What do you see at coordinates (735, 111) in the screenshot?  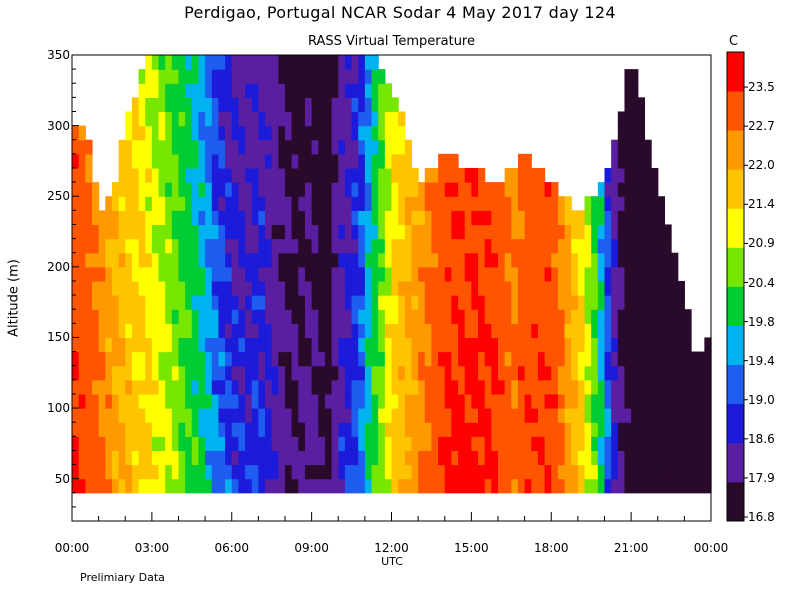 I see `colorbar-segment` at bounding box center [735, 111].